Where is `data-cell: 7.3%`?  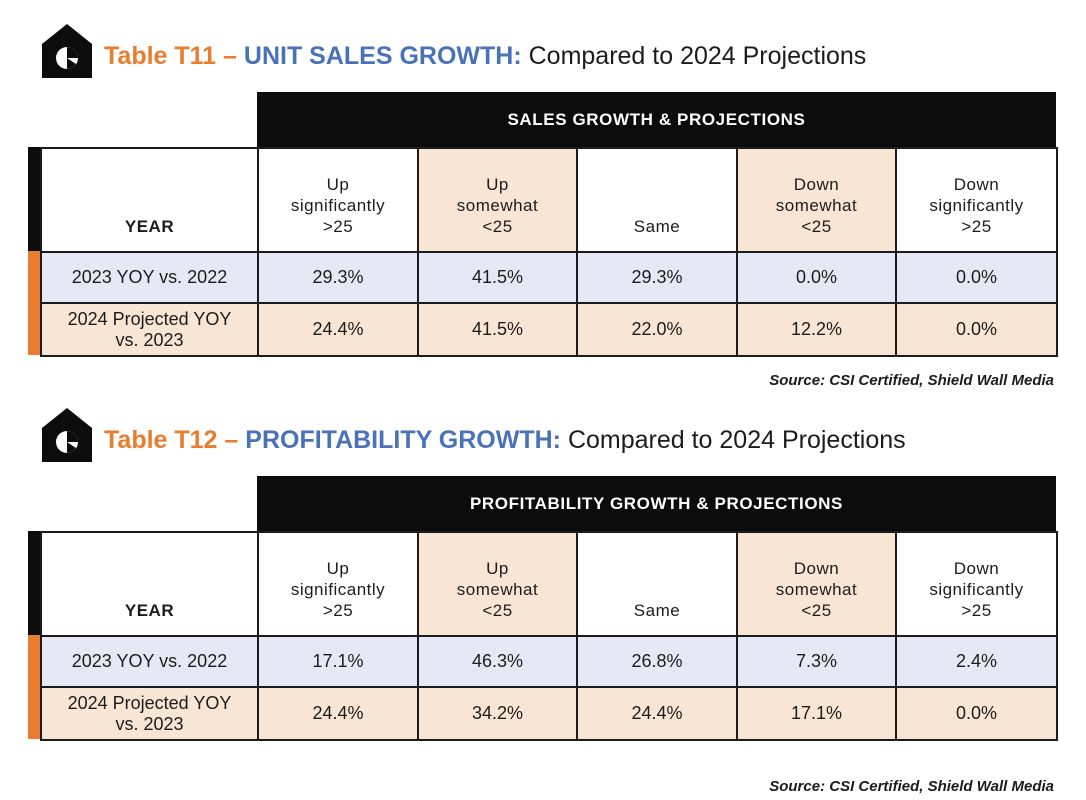 data-cell: 7.3% is located at coordinates (816, 661).